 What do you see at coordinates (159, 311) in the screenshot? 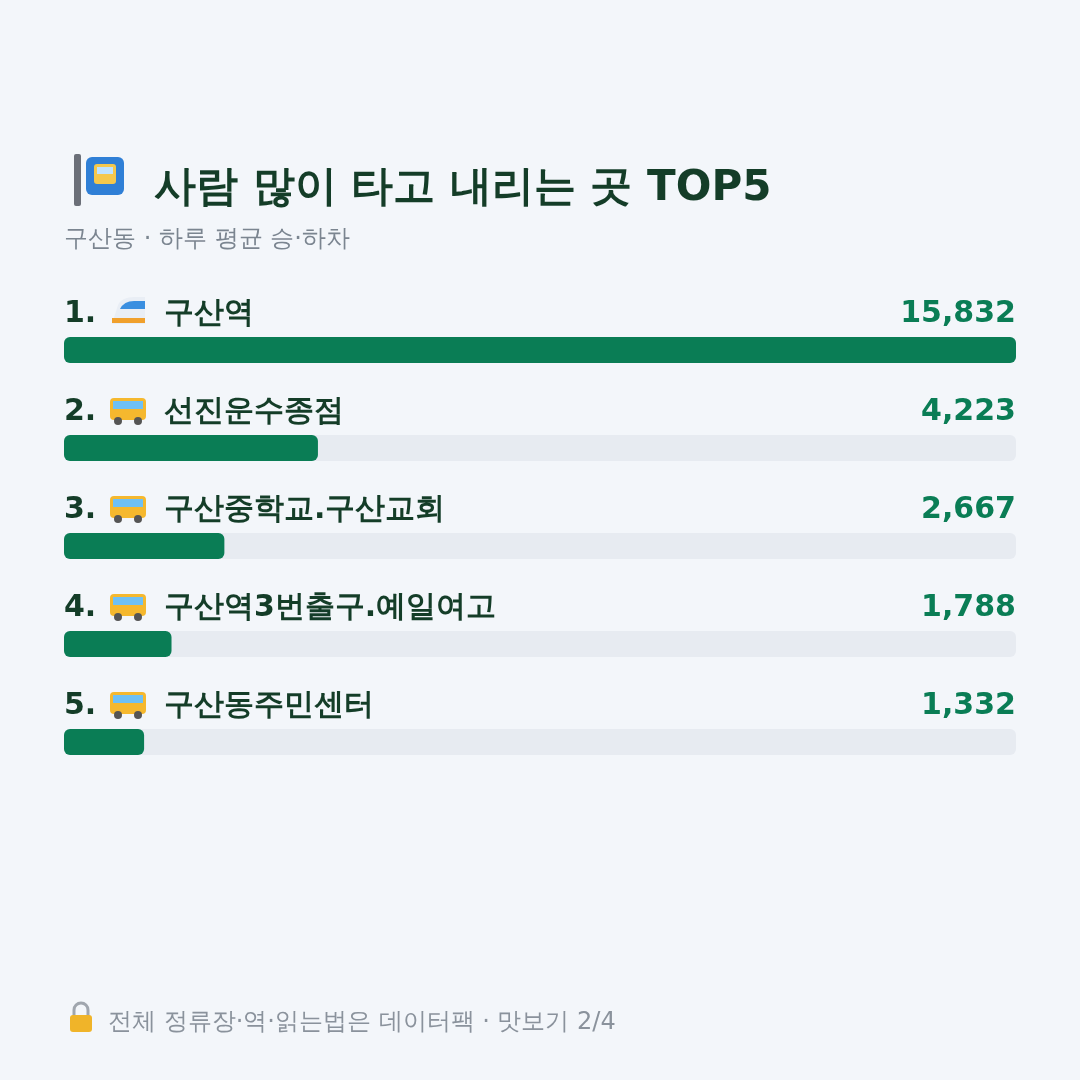
I see `category-label: 1. 구산역` at bounding box center [159, 311].